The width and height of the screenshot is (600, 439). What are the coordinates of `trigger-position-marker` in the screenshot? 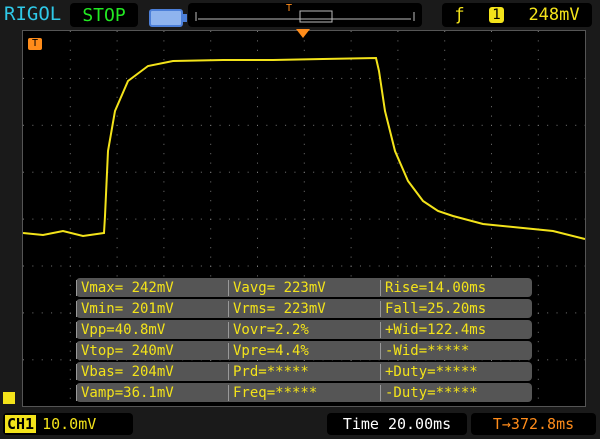 It's located at (303, 33).